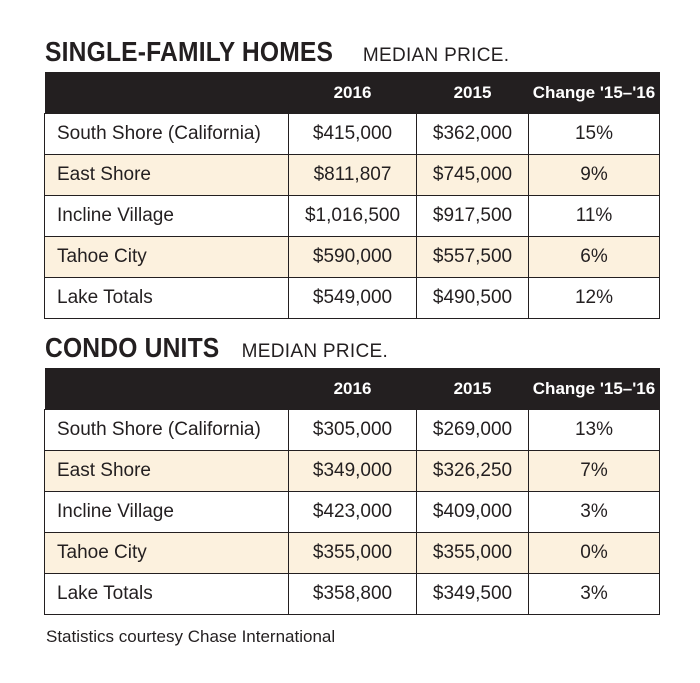 The height and width of the screenshot is (683, 700). What do you see at coordinates (594, 257) in the screenshot?
I see `price-change: 6%` at bounding box center [594, 257].